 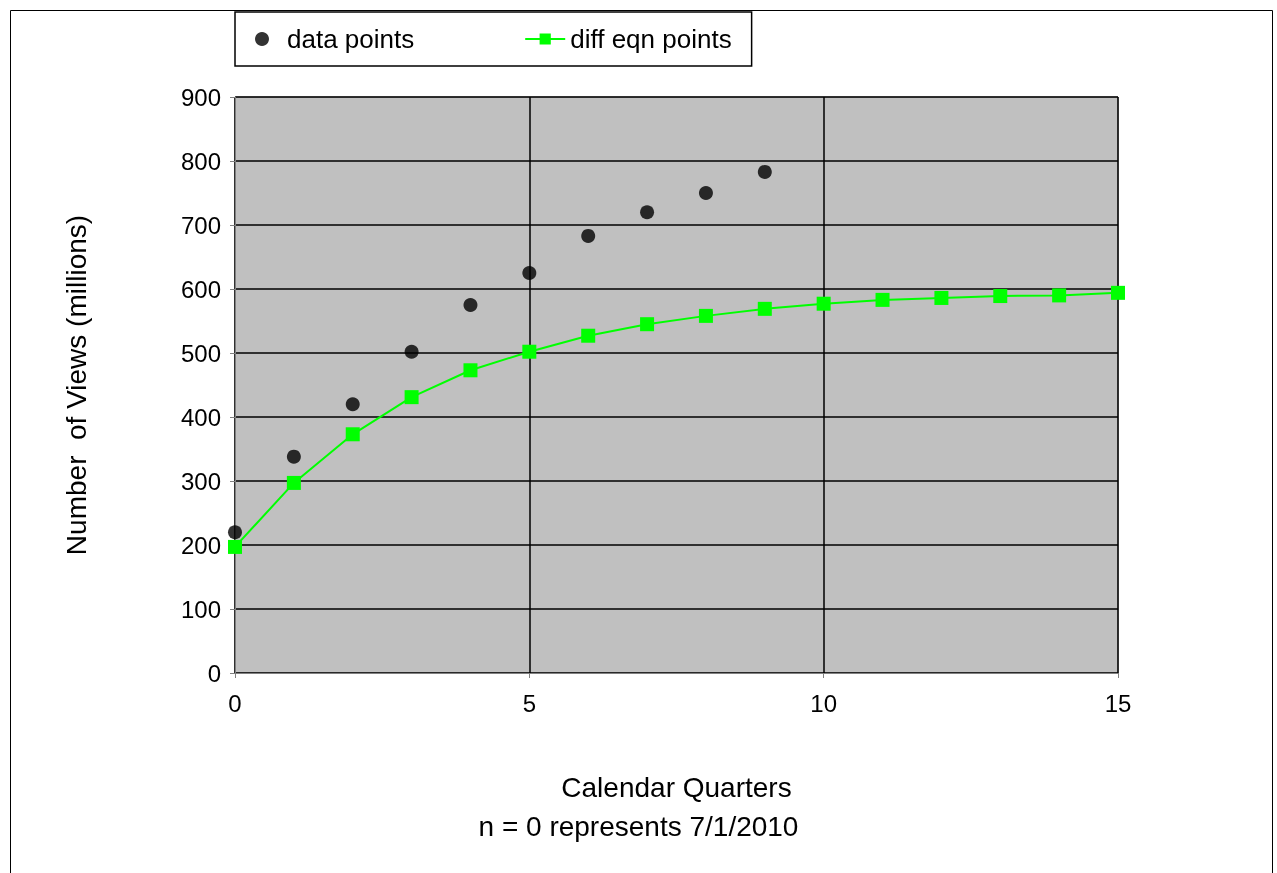 What do you see at coordinates (1118, 703) in the screenshot?
I see `x-tick-label: 15` at bounding box center [1118, 703].